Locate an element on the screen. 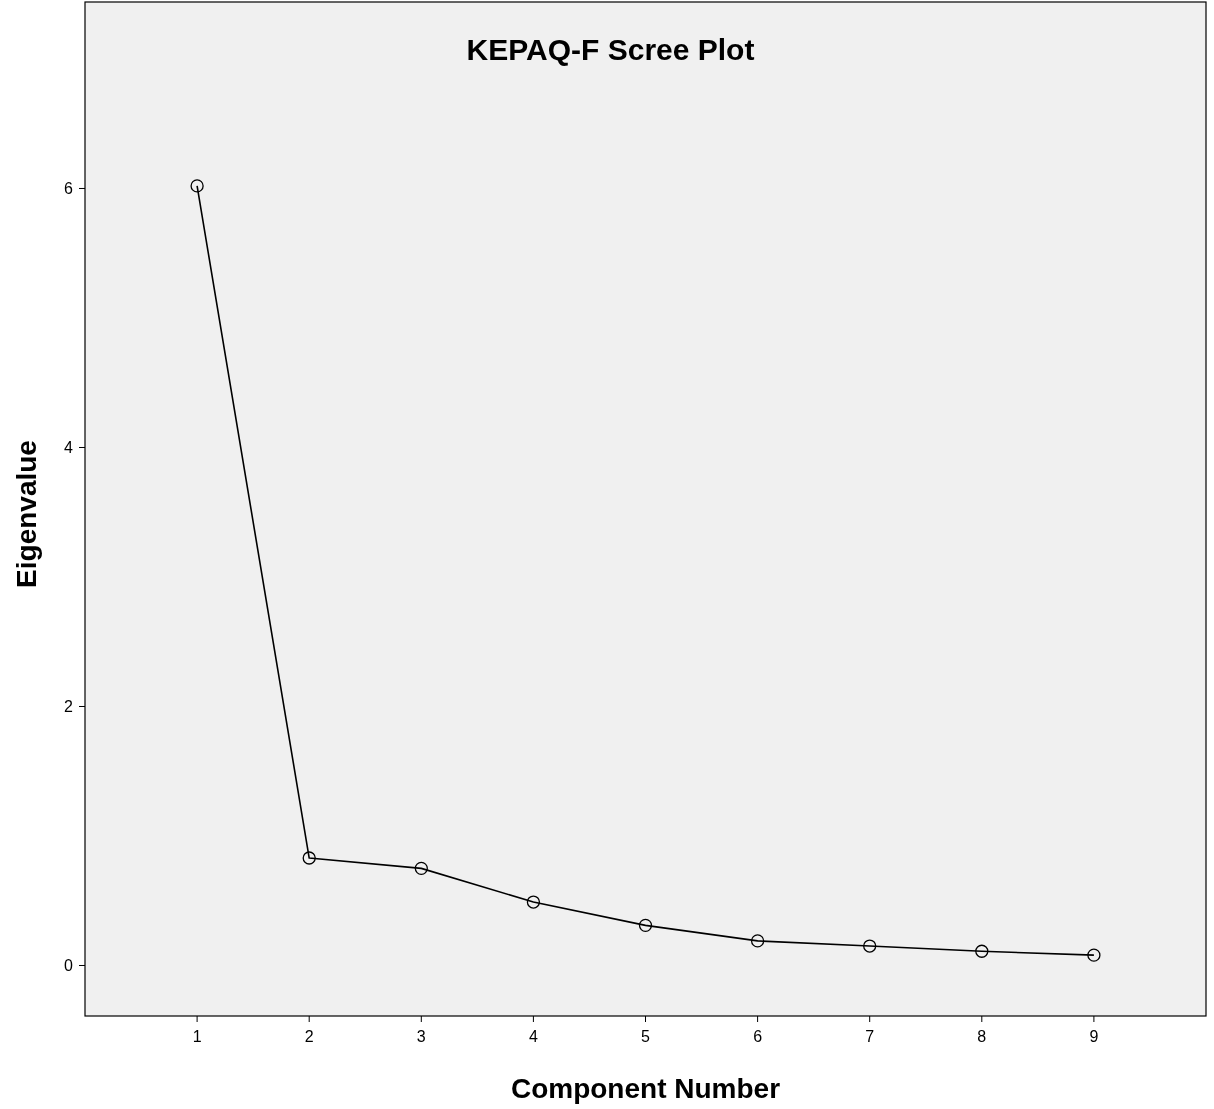  y-tick-label: 6 is located at coordinates (69, 189).